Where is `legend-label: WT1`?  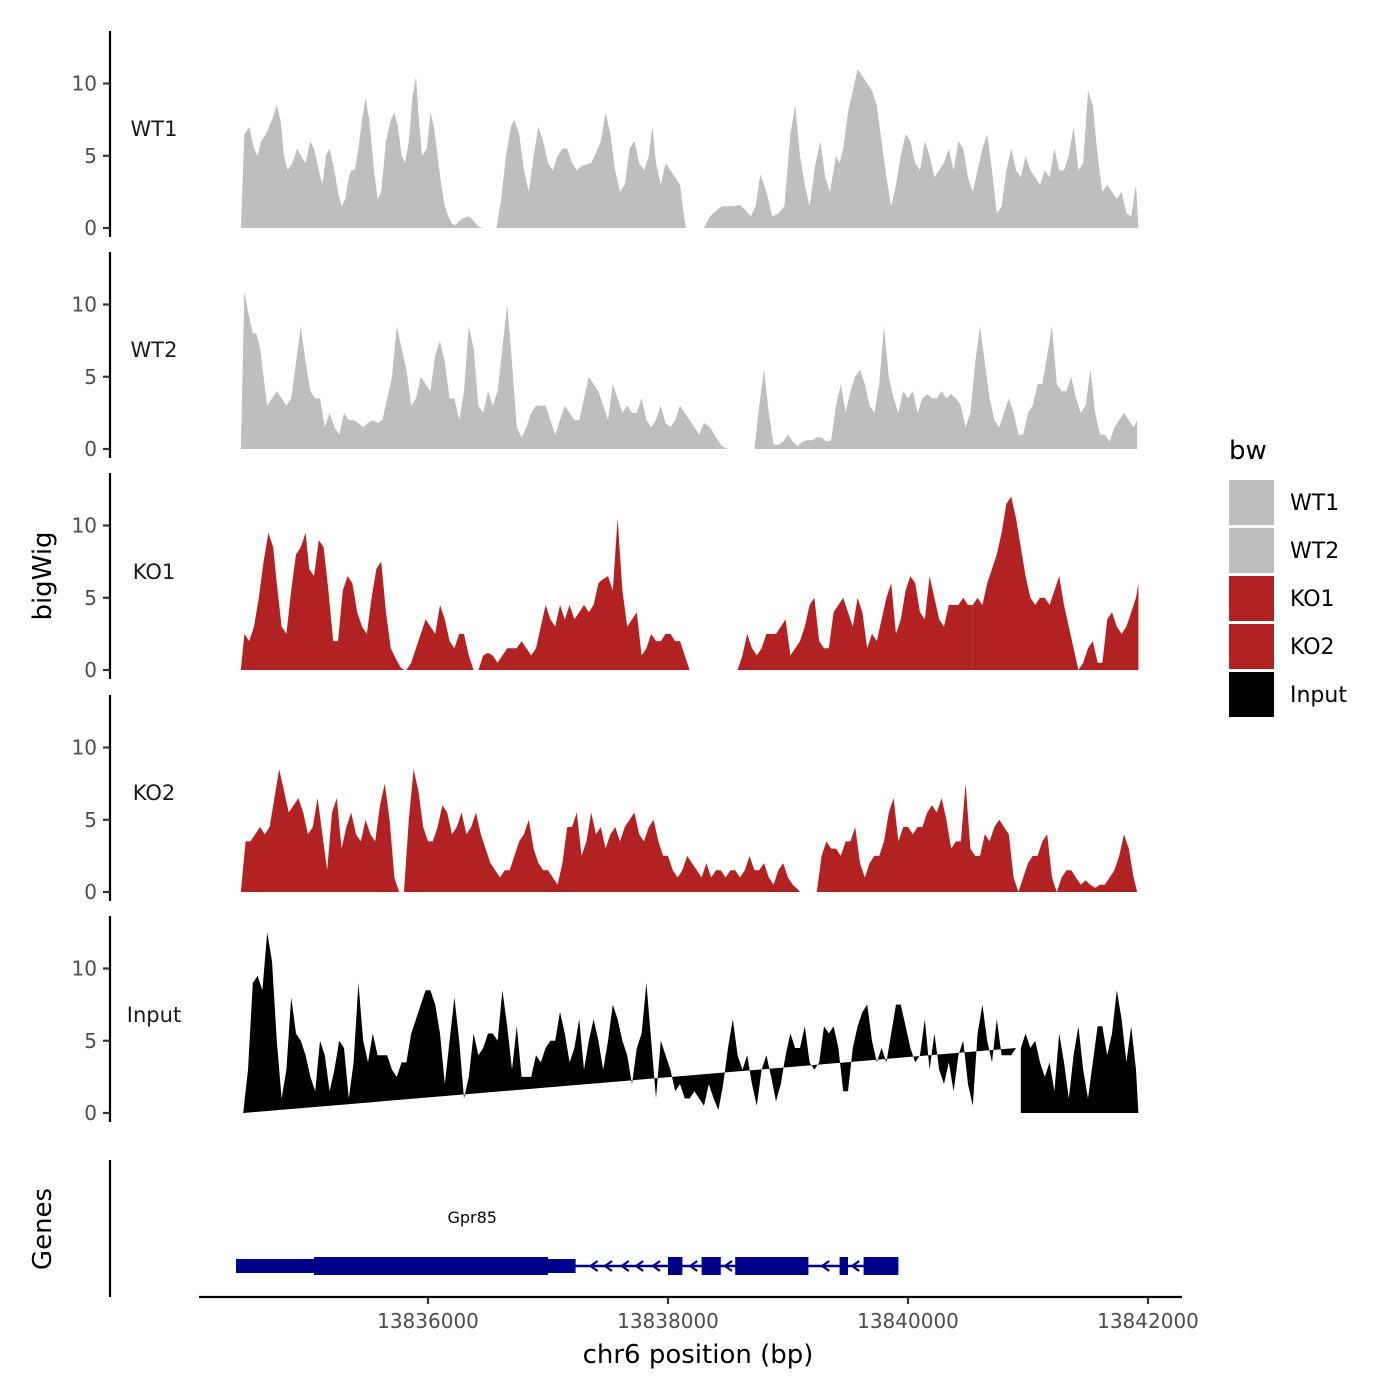
legend-label: WT1 is located at coordinates (1314, 503).